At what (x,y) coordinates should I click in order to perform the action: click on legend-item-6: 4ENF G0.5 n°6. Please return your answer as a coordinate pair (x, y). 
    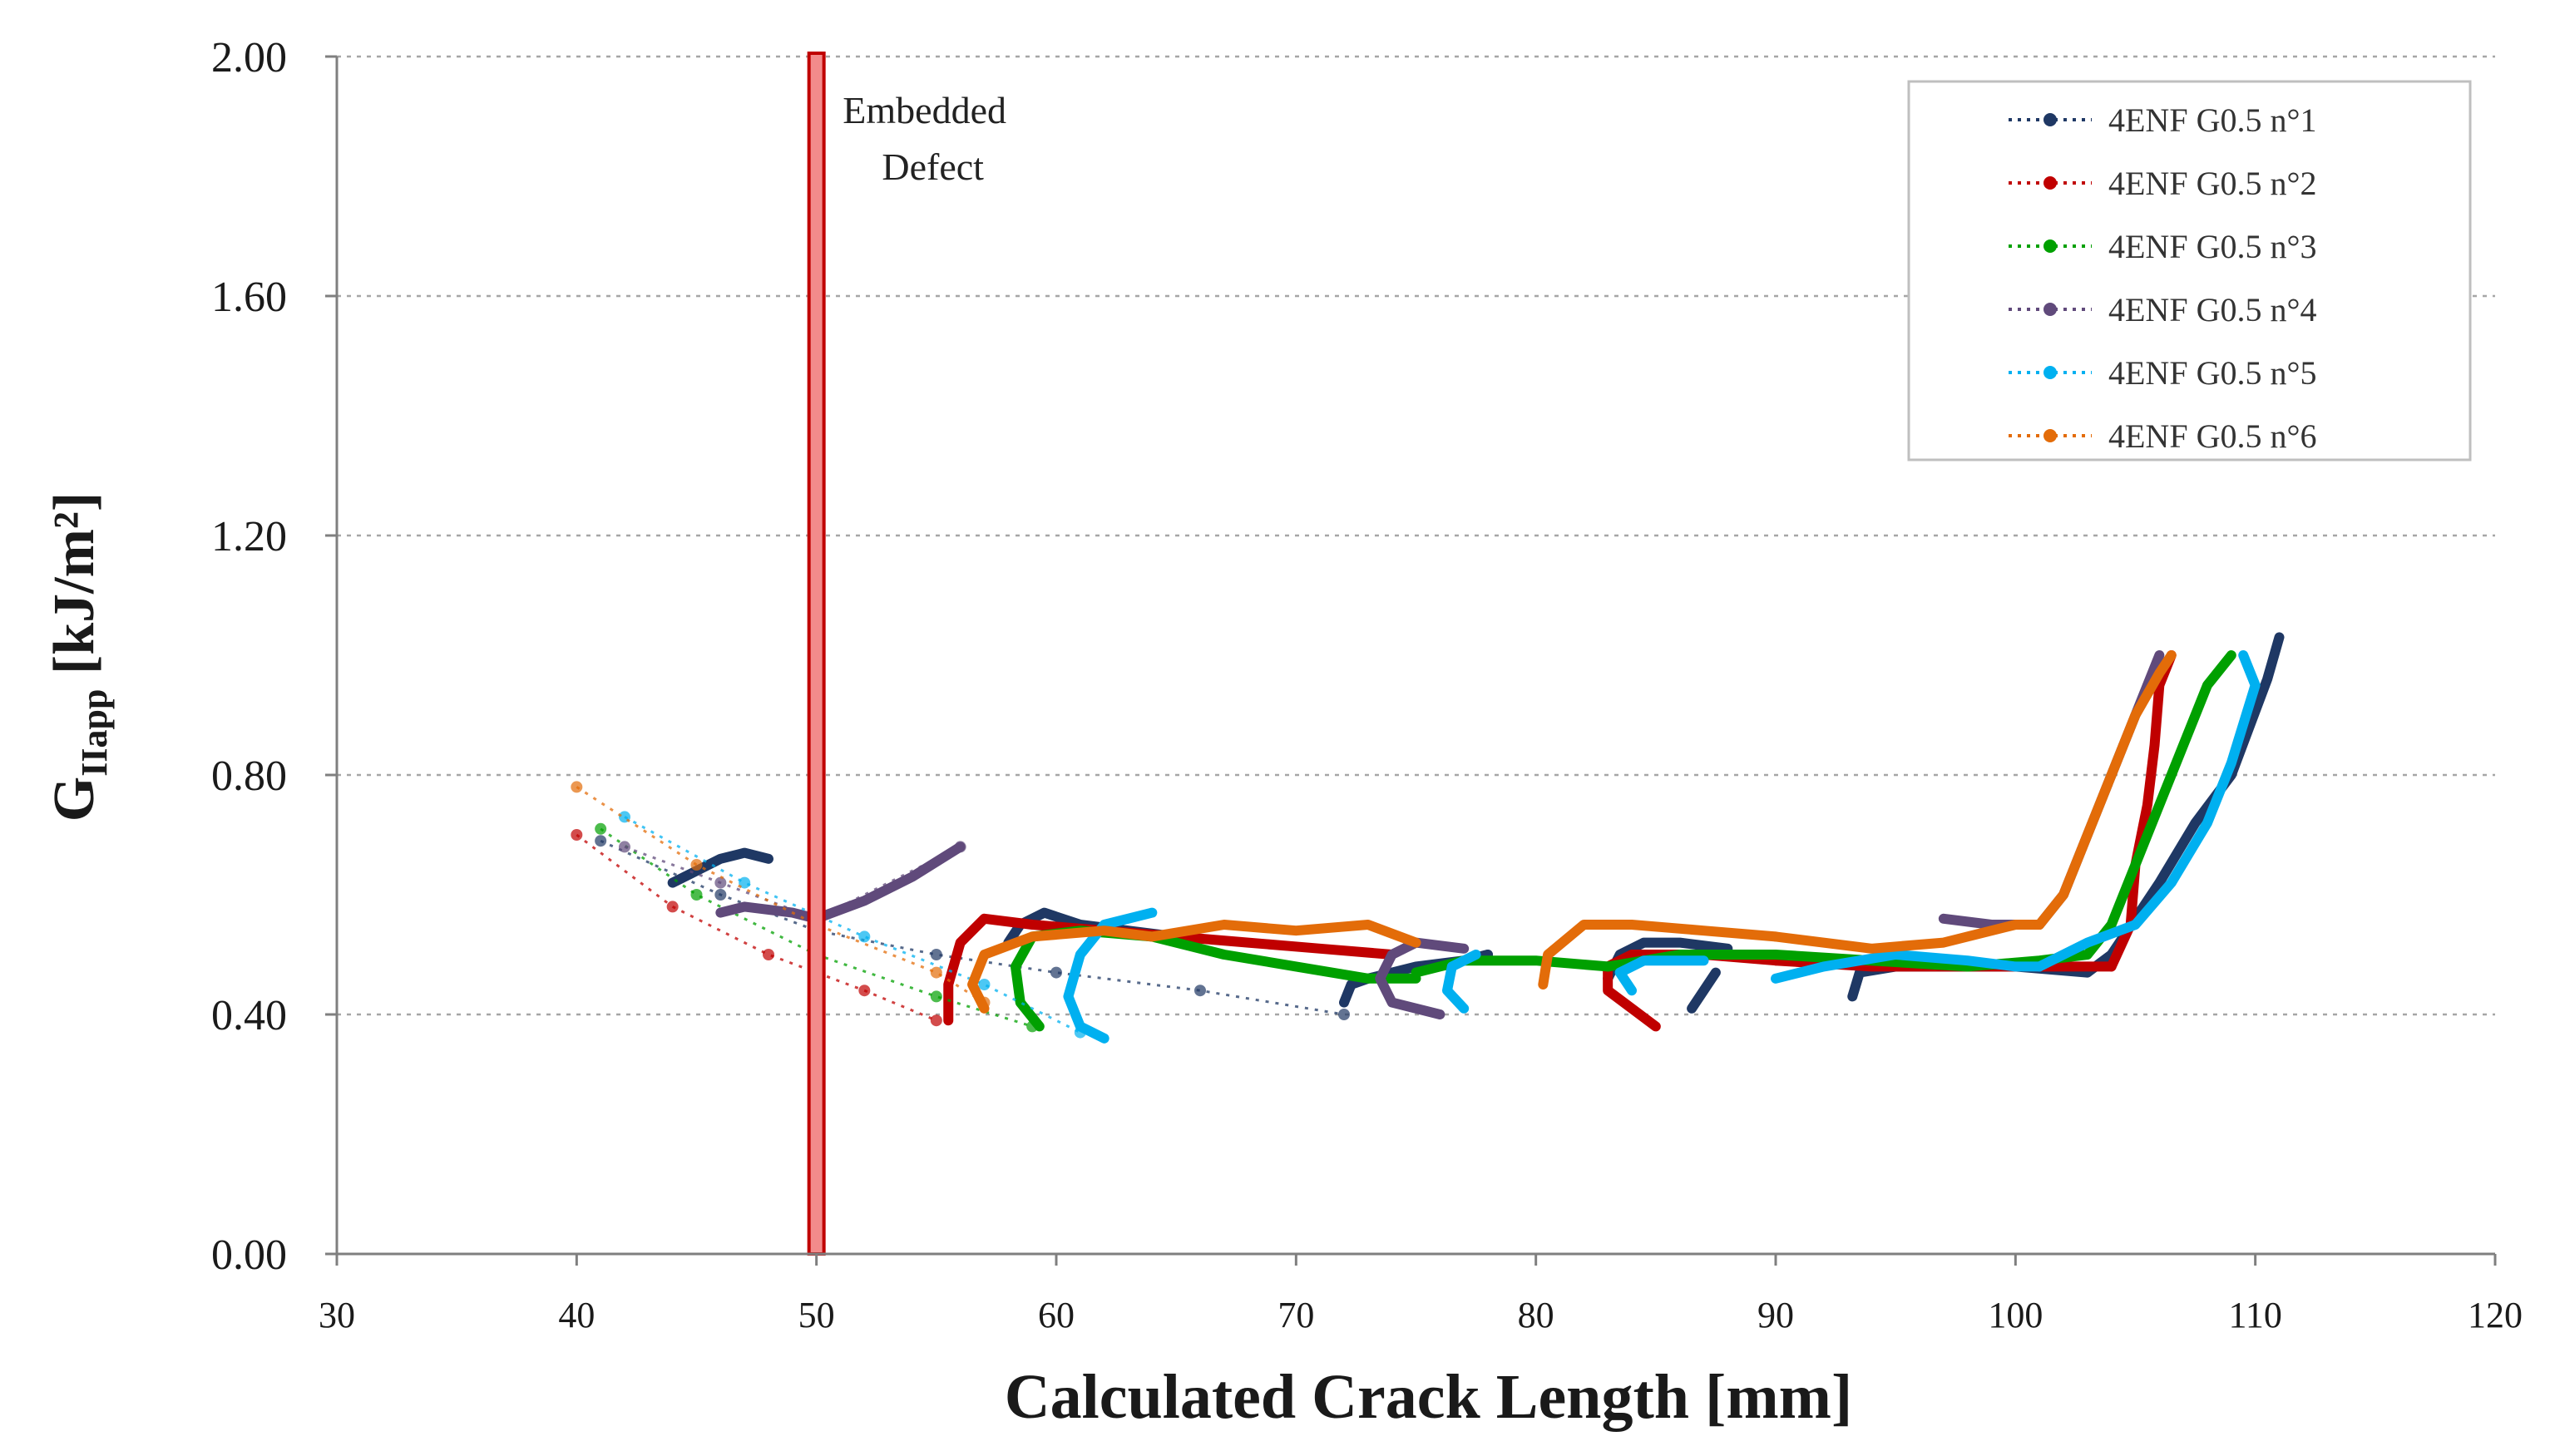
    Looking at the image, I should click on (2162, 436).